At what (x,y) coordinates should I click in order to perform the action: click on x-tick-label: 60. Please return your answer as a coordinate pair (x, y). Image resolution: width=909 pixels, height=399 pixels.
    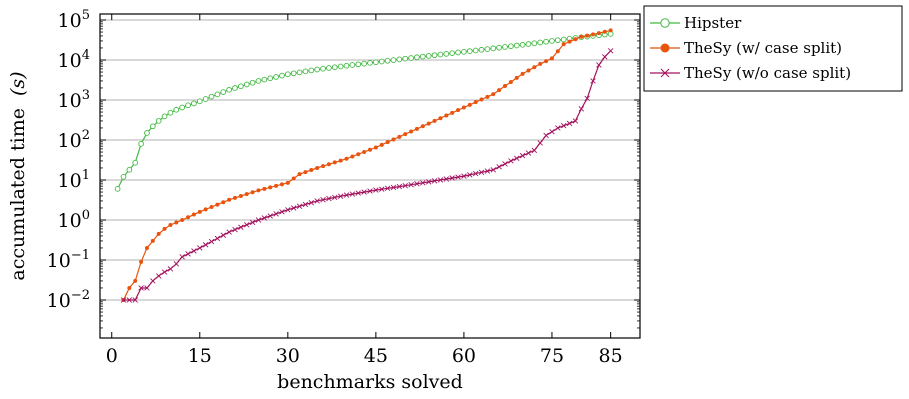
    Looking at the image, I should click on (464, 356).